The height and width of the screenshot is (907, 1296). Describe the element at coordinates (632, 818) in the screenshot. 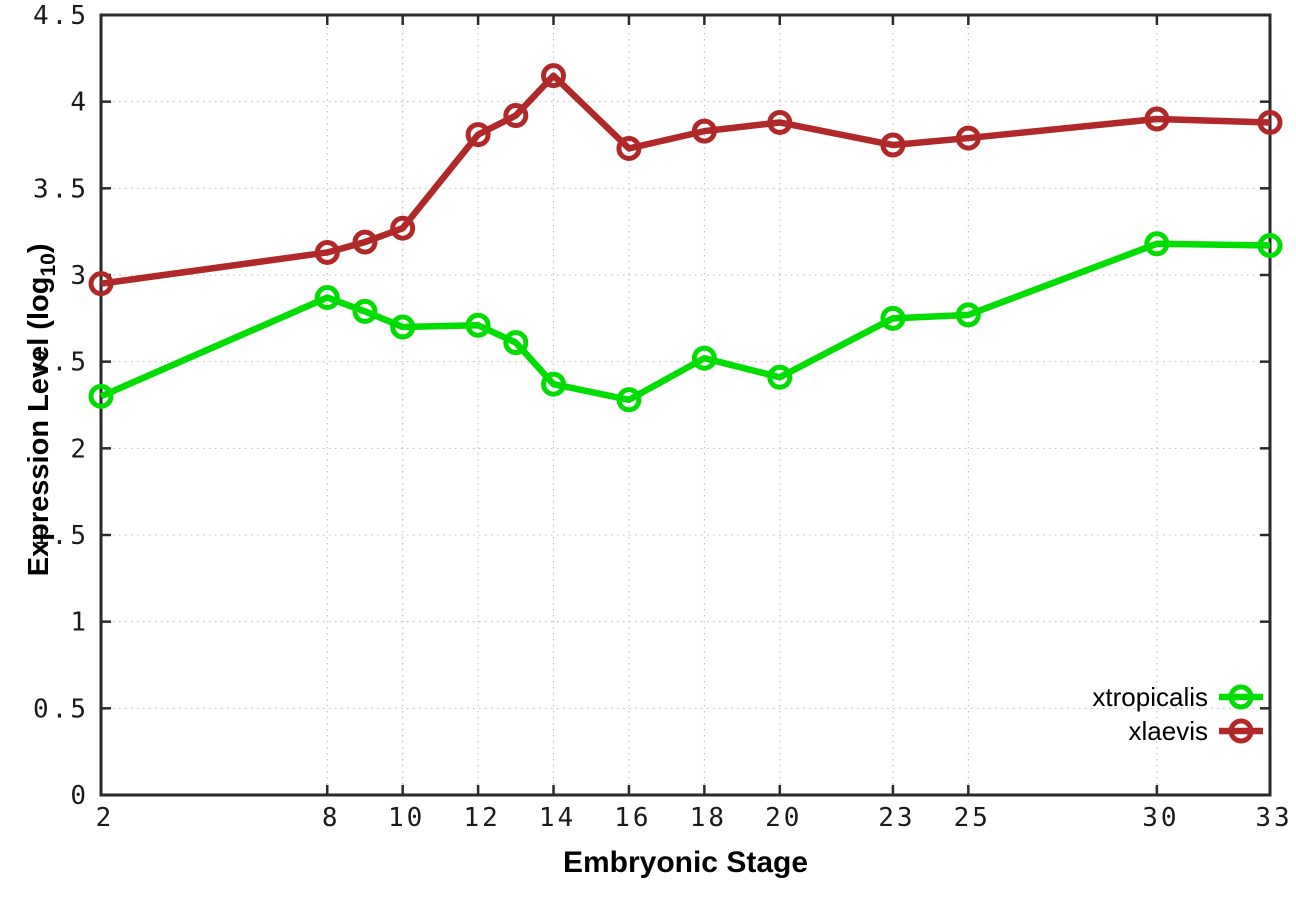

I see `x-tick-label: 16` at that location.